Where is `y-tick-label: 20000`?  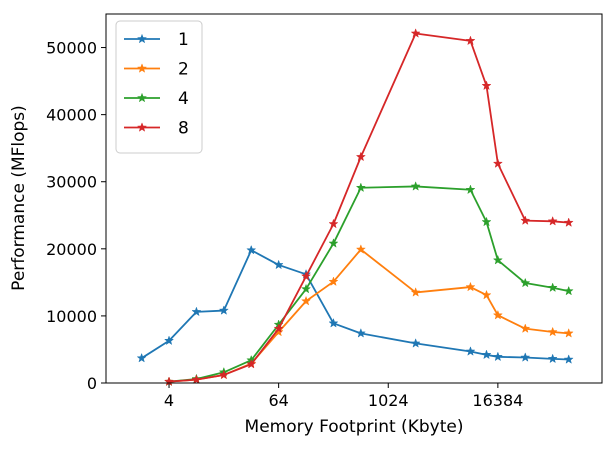
y-tick-label: 20000 is located at coordinates (71, 249).